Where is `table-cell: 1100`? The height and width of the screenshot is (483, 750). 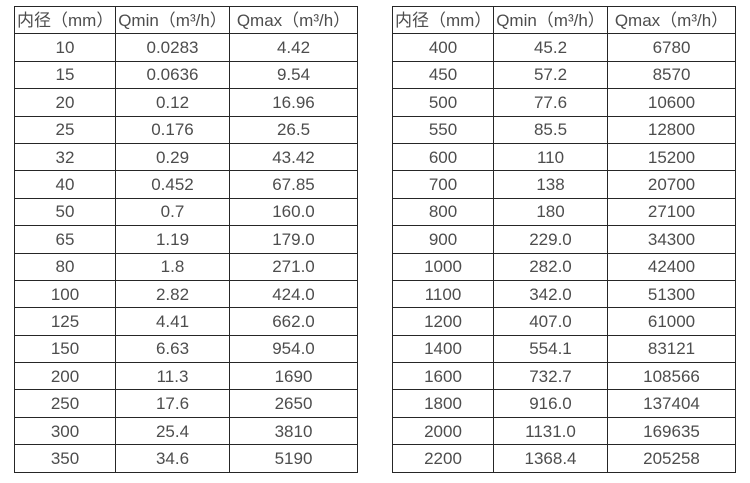 table-cell: 1100 is located at coordinates (443, 294).